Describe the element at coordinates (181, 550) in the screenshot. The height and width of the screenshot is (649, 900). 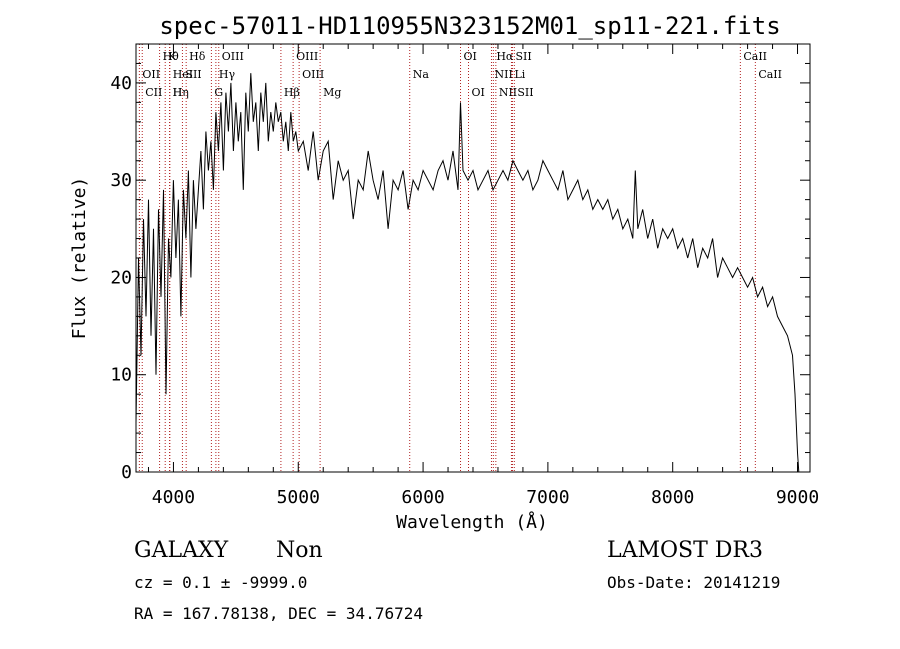
I see `object-class: GALAXY` at that location.